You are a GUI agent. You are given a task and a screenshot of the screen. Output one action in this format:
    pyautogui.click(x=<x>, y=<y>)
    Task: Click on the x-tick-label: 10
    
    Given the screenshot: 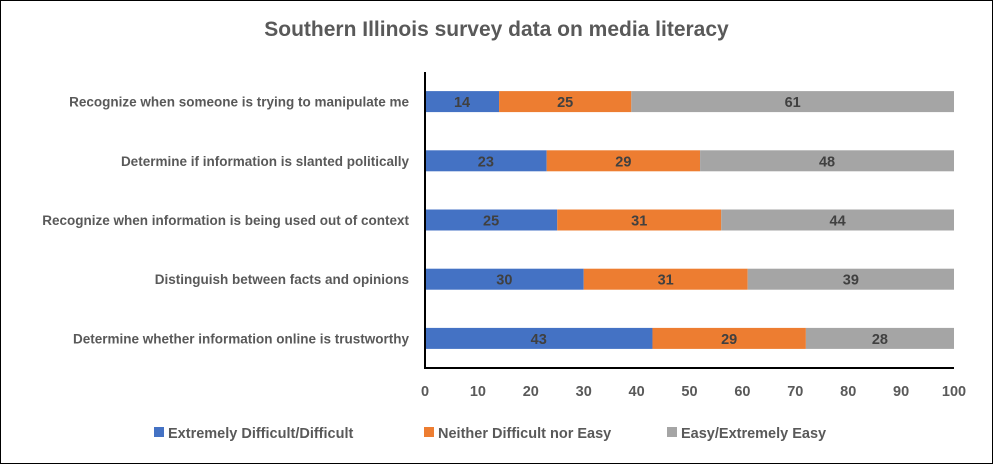 What is the action you would take?
    pyautogui.click(x=478, y=392)
    